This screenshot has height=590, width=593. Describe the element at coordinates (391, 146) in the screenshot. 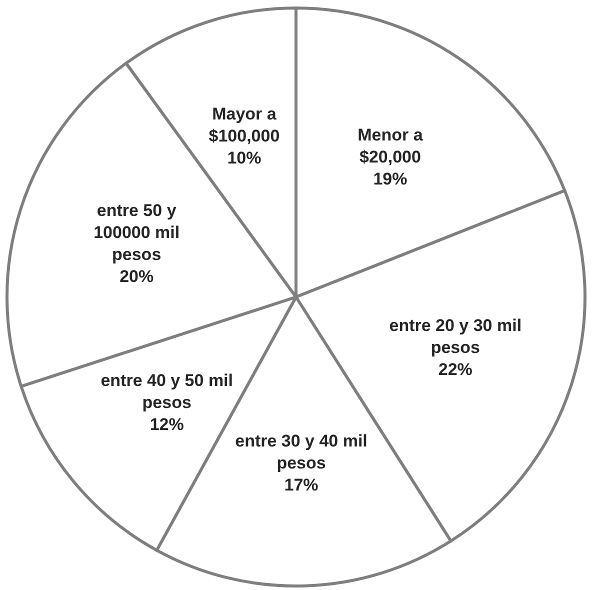

I see `slice-label: Menor a $20,000` at that location.